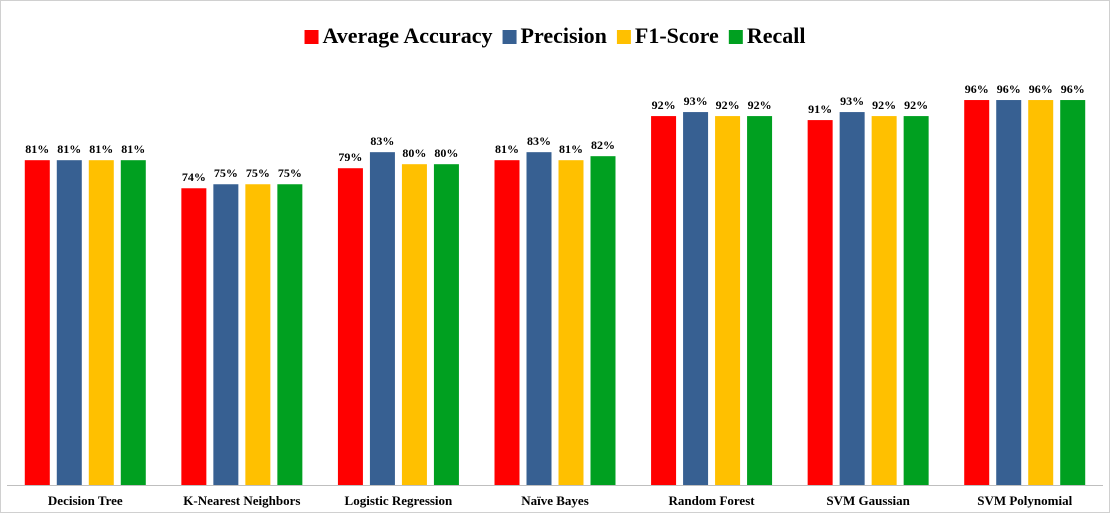 The width and height of the screenshot is (1110, 513). What do you see at coordinates (712, 500) in the screenshot?
I see `x-tick-label: Random Forest` at bounding box center [712, 500].